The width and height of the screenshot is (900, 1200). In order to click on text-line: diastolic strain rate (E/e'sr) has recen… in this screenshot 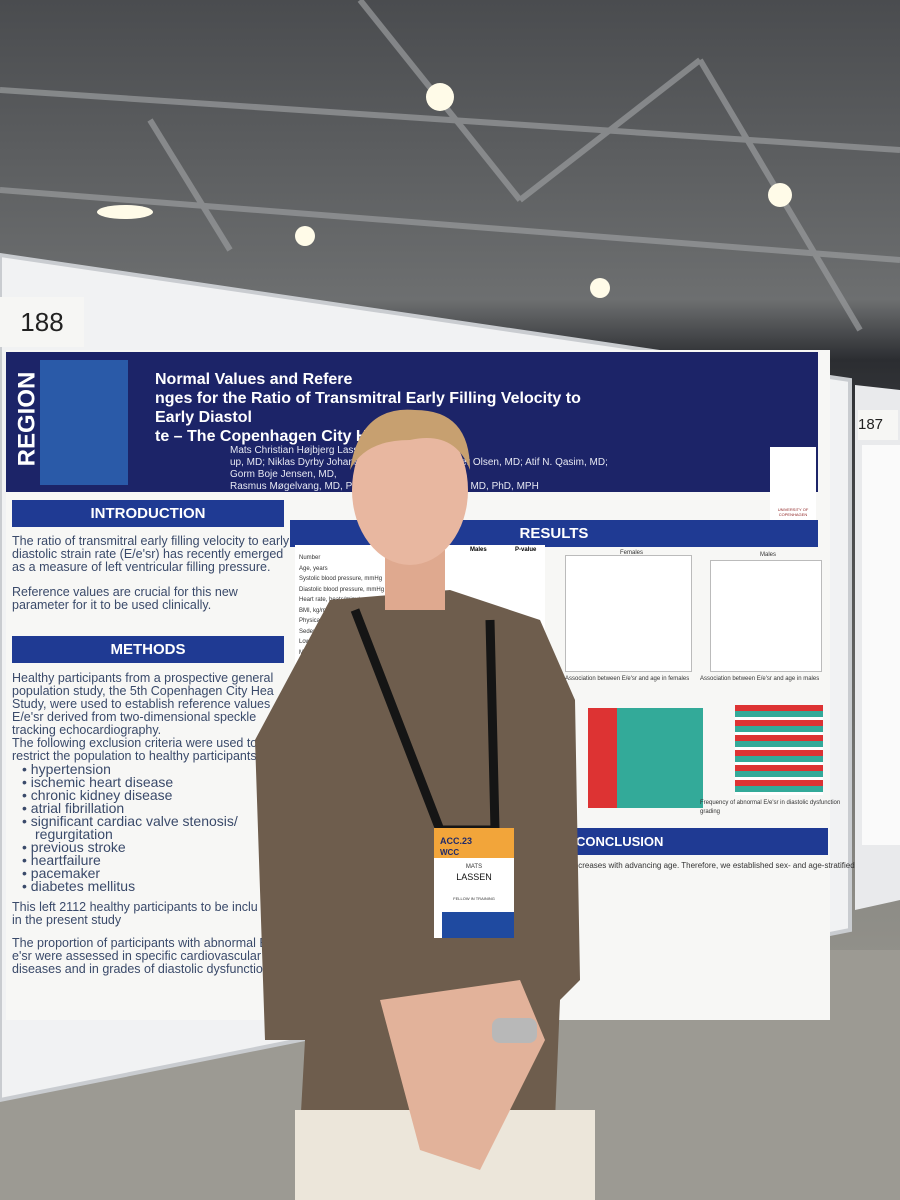, I will do `click(148, 554)`.